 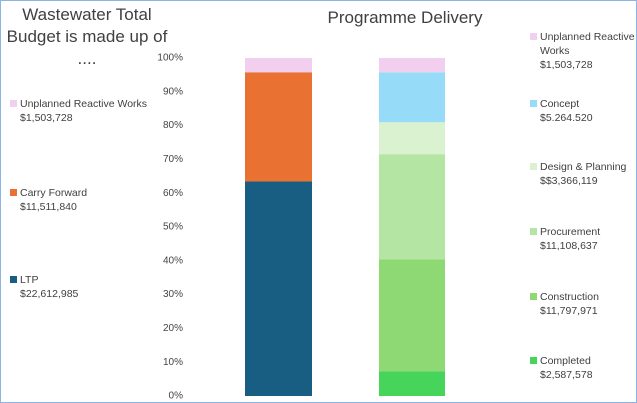 I want to click on y-tick-label: 40%, so click(x=173, y=260).